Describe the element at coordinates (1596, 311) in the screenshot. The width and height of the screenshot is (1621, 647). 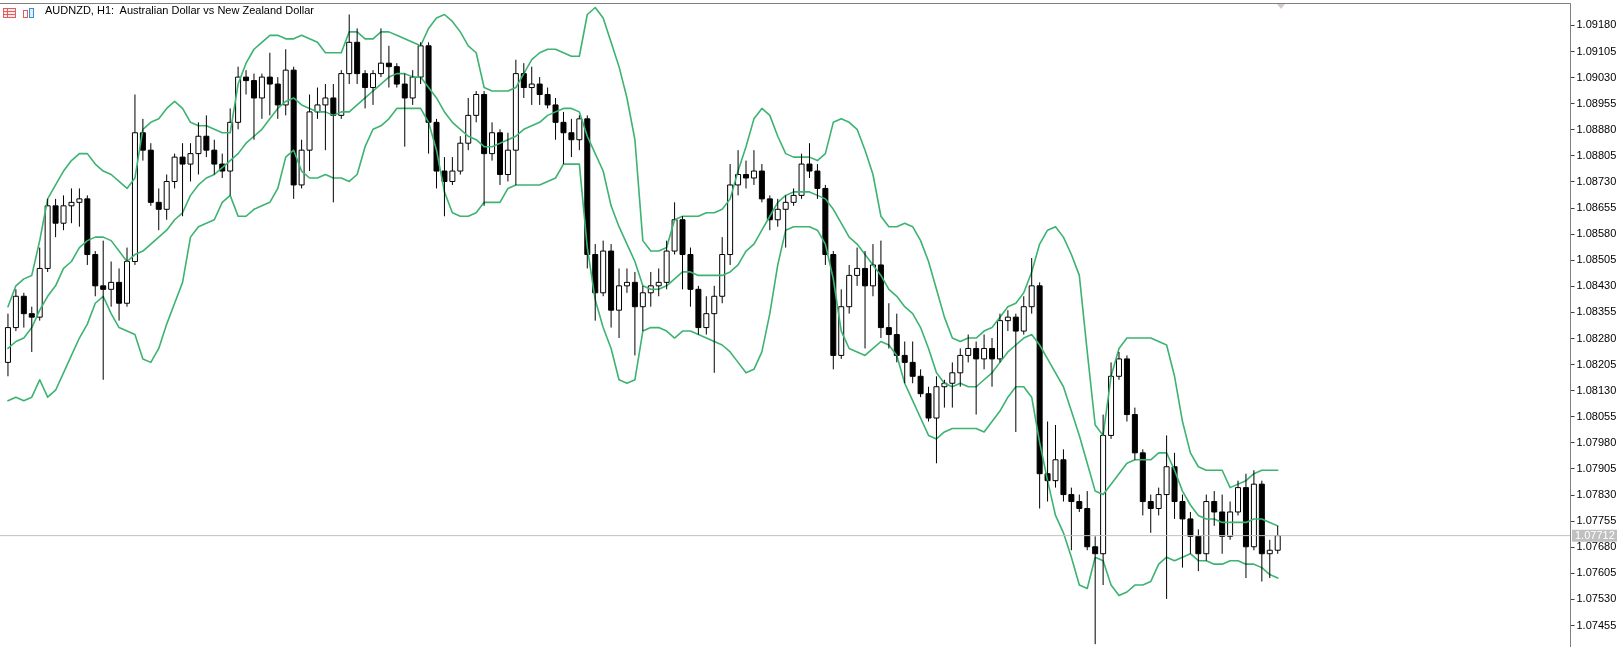
I see `y-tick-label: 1.08355` at that location.